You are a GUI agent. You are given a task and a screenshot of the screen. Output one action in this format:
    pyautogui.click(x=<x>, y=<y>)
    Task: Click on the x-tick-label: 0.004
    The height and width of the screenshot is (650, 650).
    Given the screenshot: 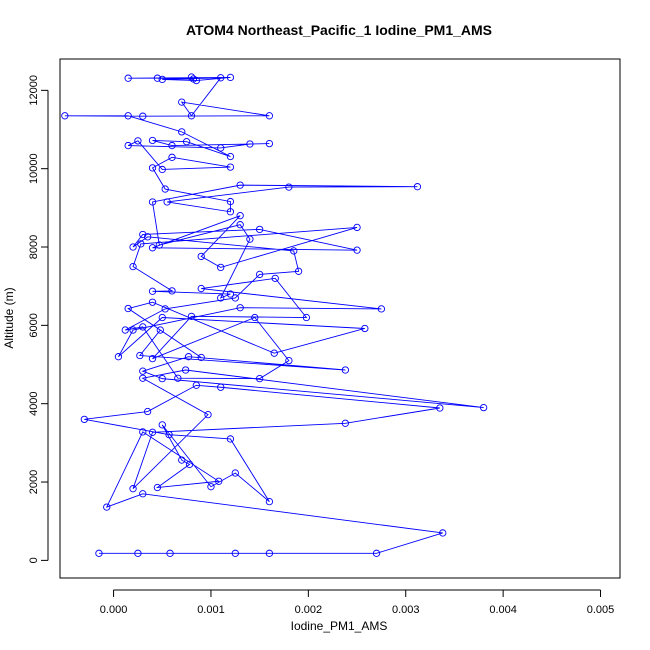 What is the action you would take?
    pyautogui.click(x=503, y=610)
    